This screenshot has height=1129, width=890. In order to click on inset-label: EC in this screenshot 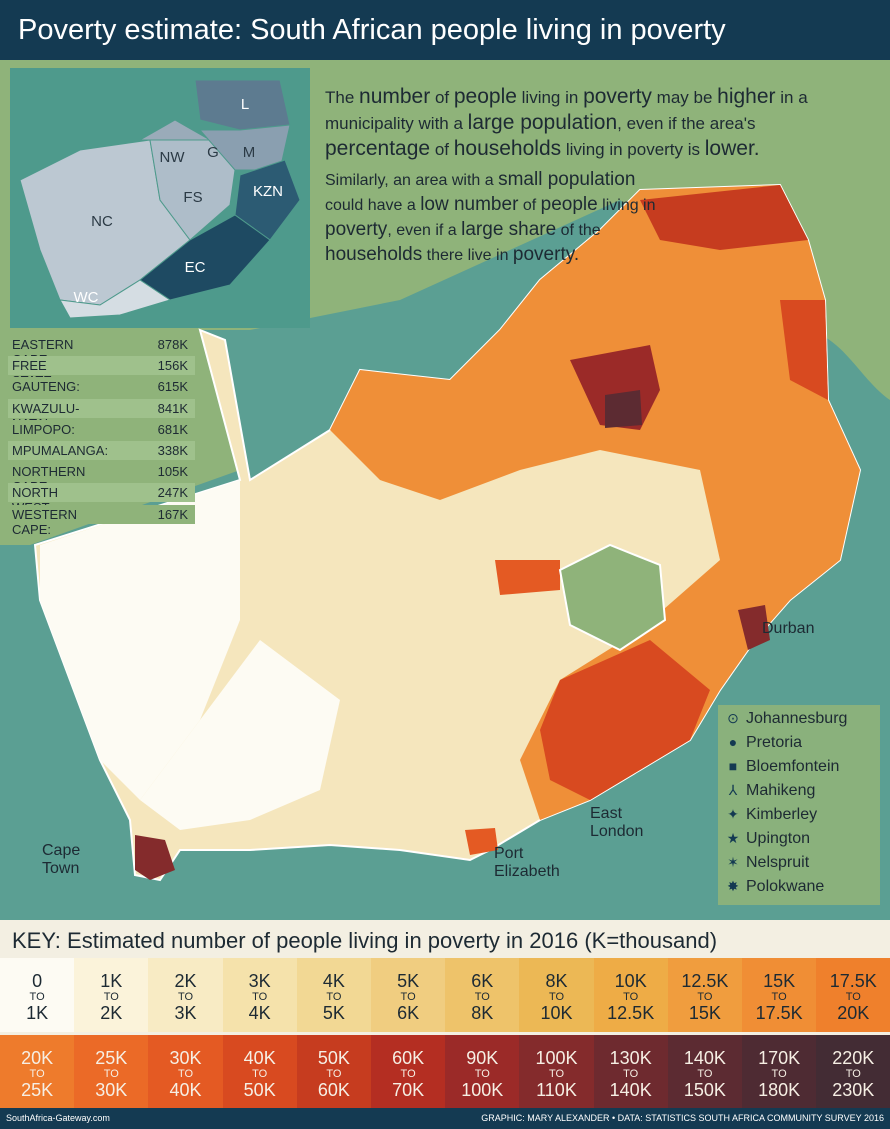, I will do `click(195, 267)`.